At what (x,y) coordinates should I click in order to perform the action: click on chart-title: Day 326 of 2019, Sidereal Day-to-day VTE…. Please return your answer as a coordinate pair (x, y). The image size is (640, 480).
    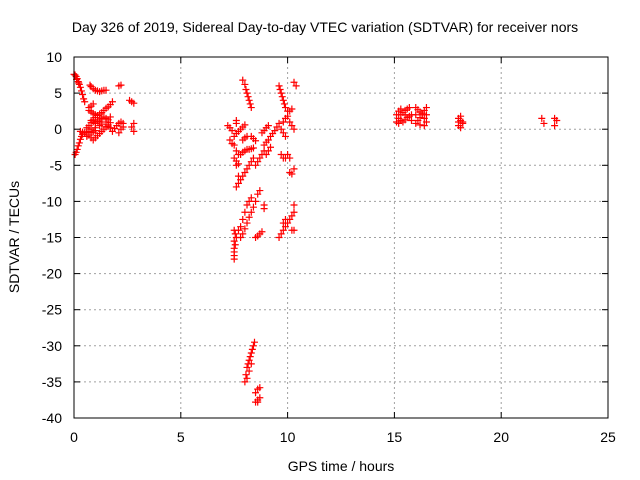
    Looking at the image, I should click on (325, 27).